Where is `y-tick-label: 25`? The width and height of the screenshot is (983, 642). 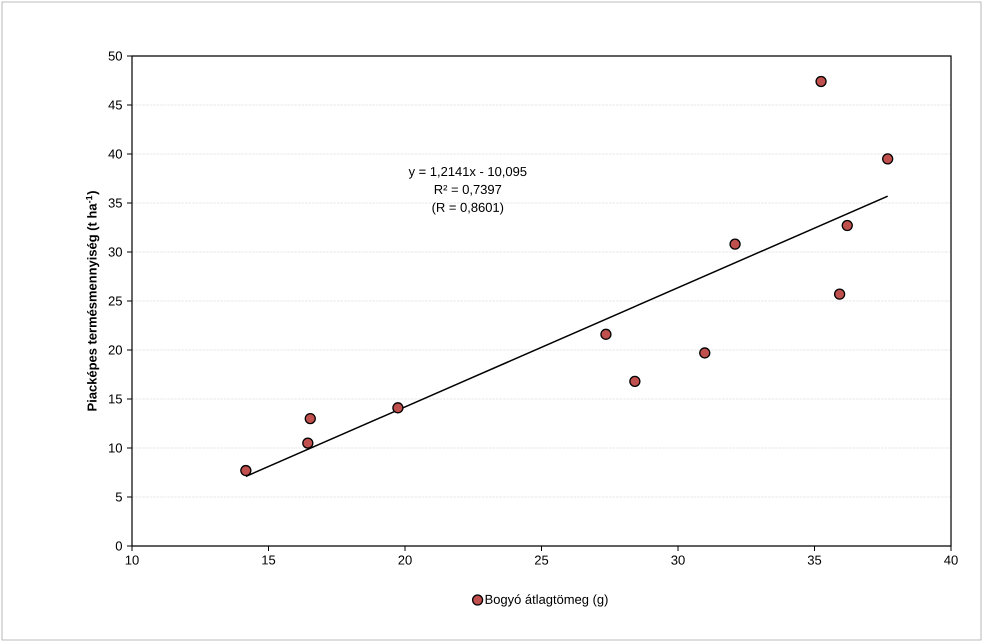 y-tick-label: 25 is located at coordinates (115, 301).